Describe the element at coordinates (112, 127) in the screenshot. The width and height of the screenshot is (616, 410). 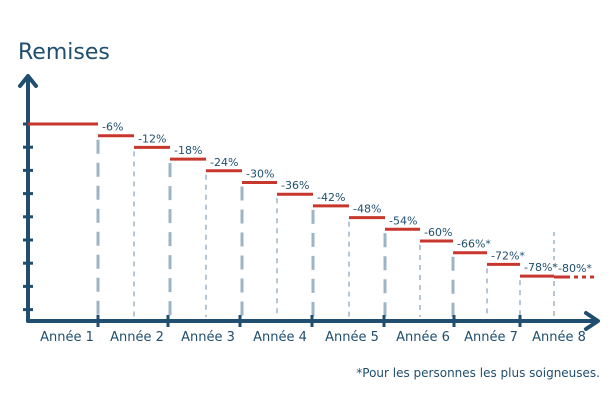
I see `step-label: -6%` at that location.